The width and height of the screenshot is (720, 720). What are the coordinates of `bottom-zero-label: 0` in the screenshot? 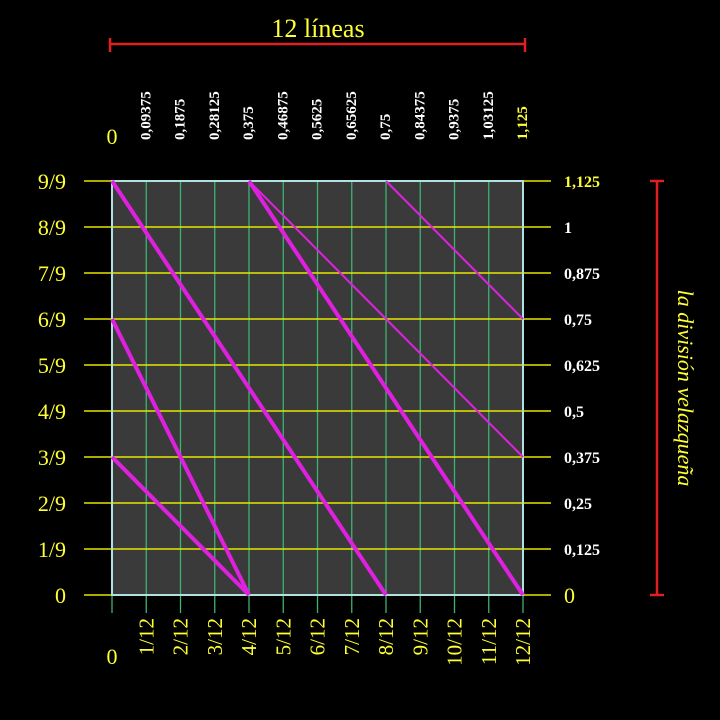 It's located at (112, 656).